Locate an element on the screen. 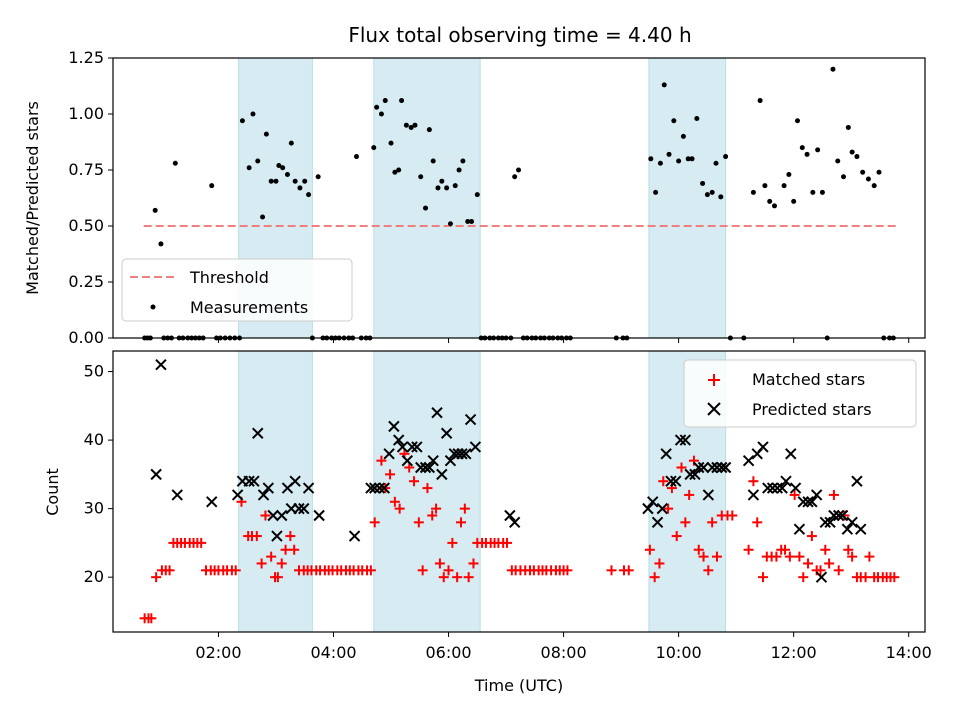 The width and height of the screenshot is (960, 720). bottom-x-ticks: 02:00 04:00 06:00 08:00 10:00 12:00 14:00 is located at coordinates (563, 647).